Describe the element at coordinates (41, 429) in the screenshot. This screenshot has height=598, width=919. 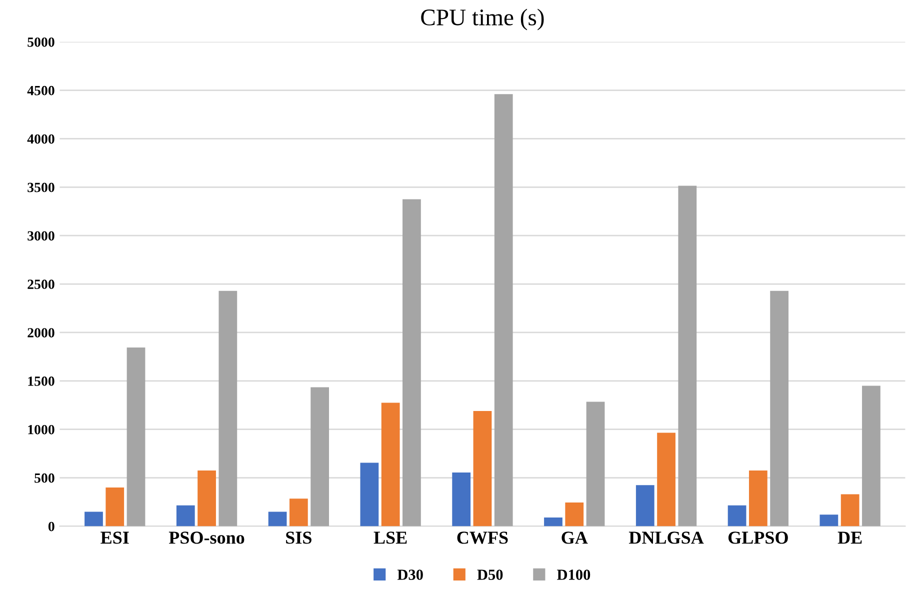
I see `y-tick-label: 1000` at that location.